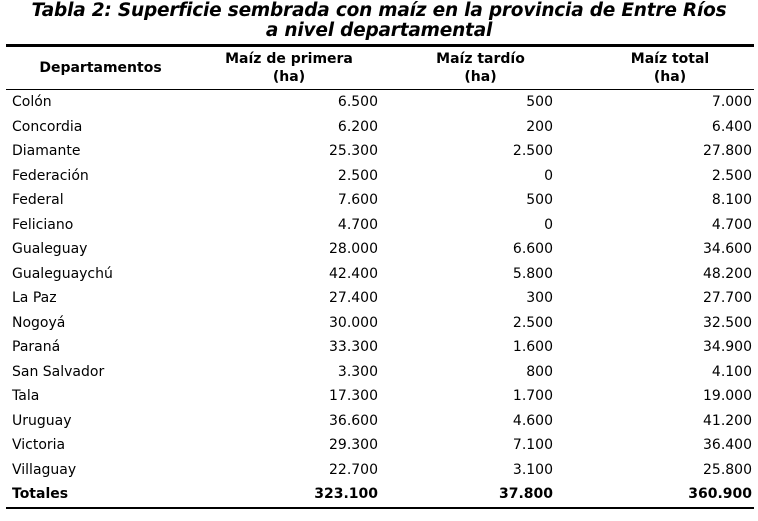 The height and width of the screenshot is (521, 758). What do you see at coordinates (380, 372) in the screenshot?
I see `table-row: San Salvador 3.300 800 4.100` at bounding box center [380, 372].